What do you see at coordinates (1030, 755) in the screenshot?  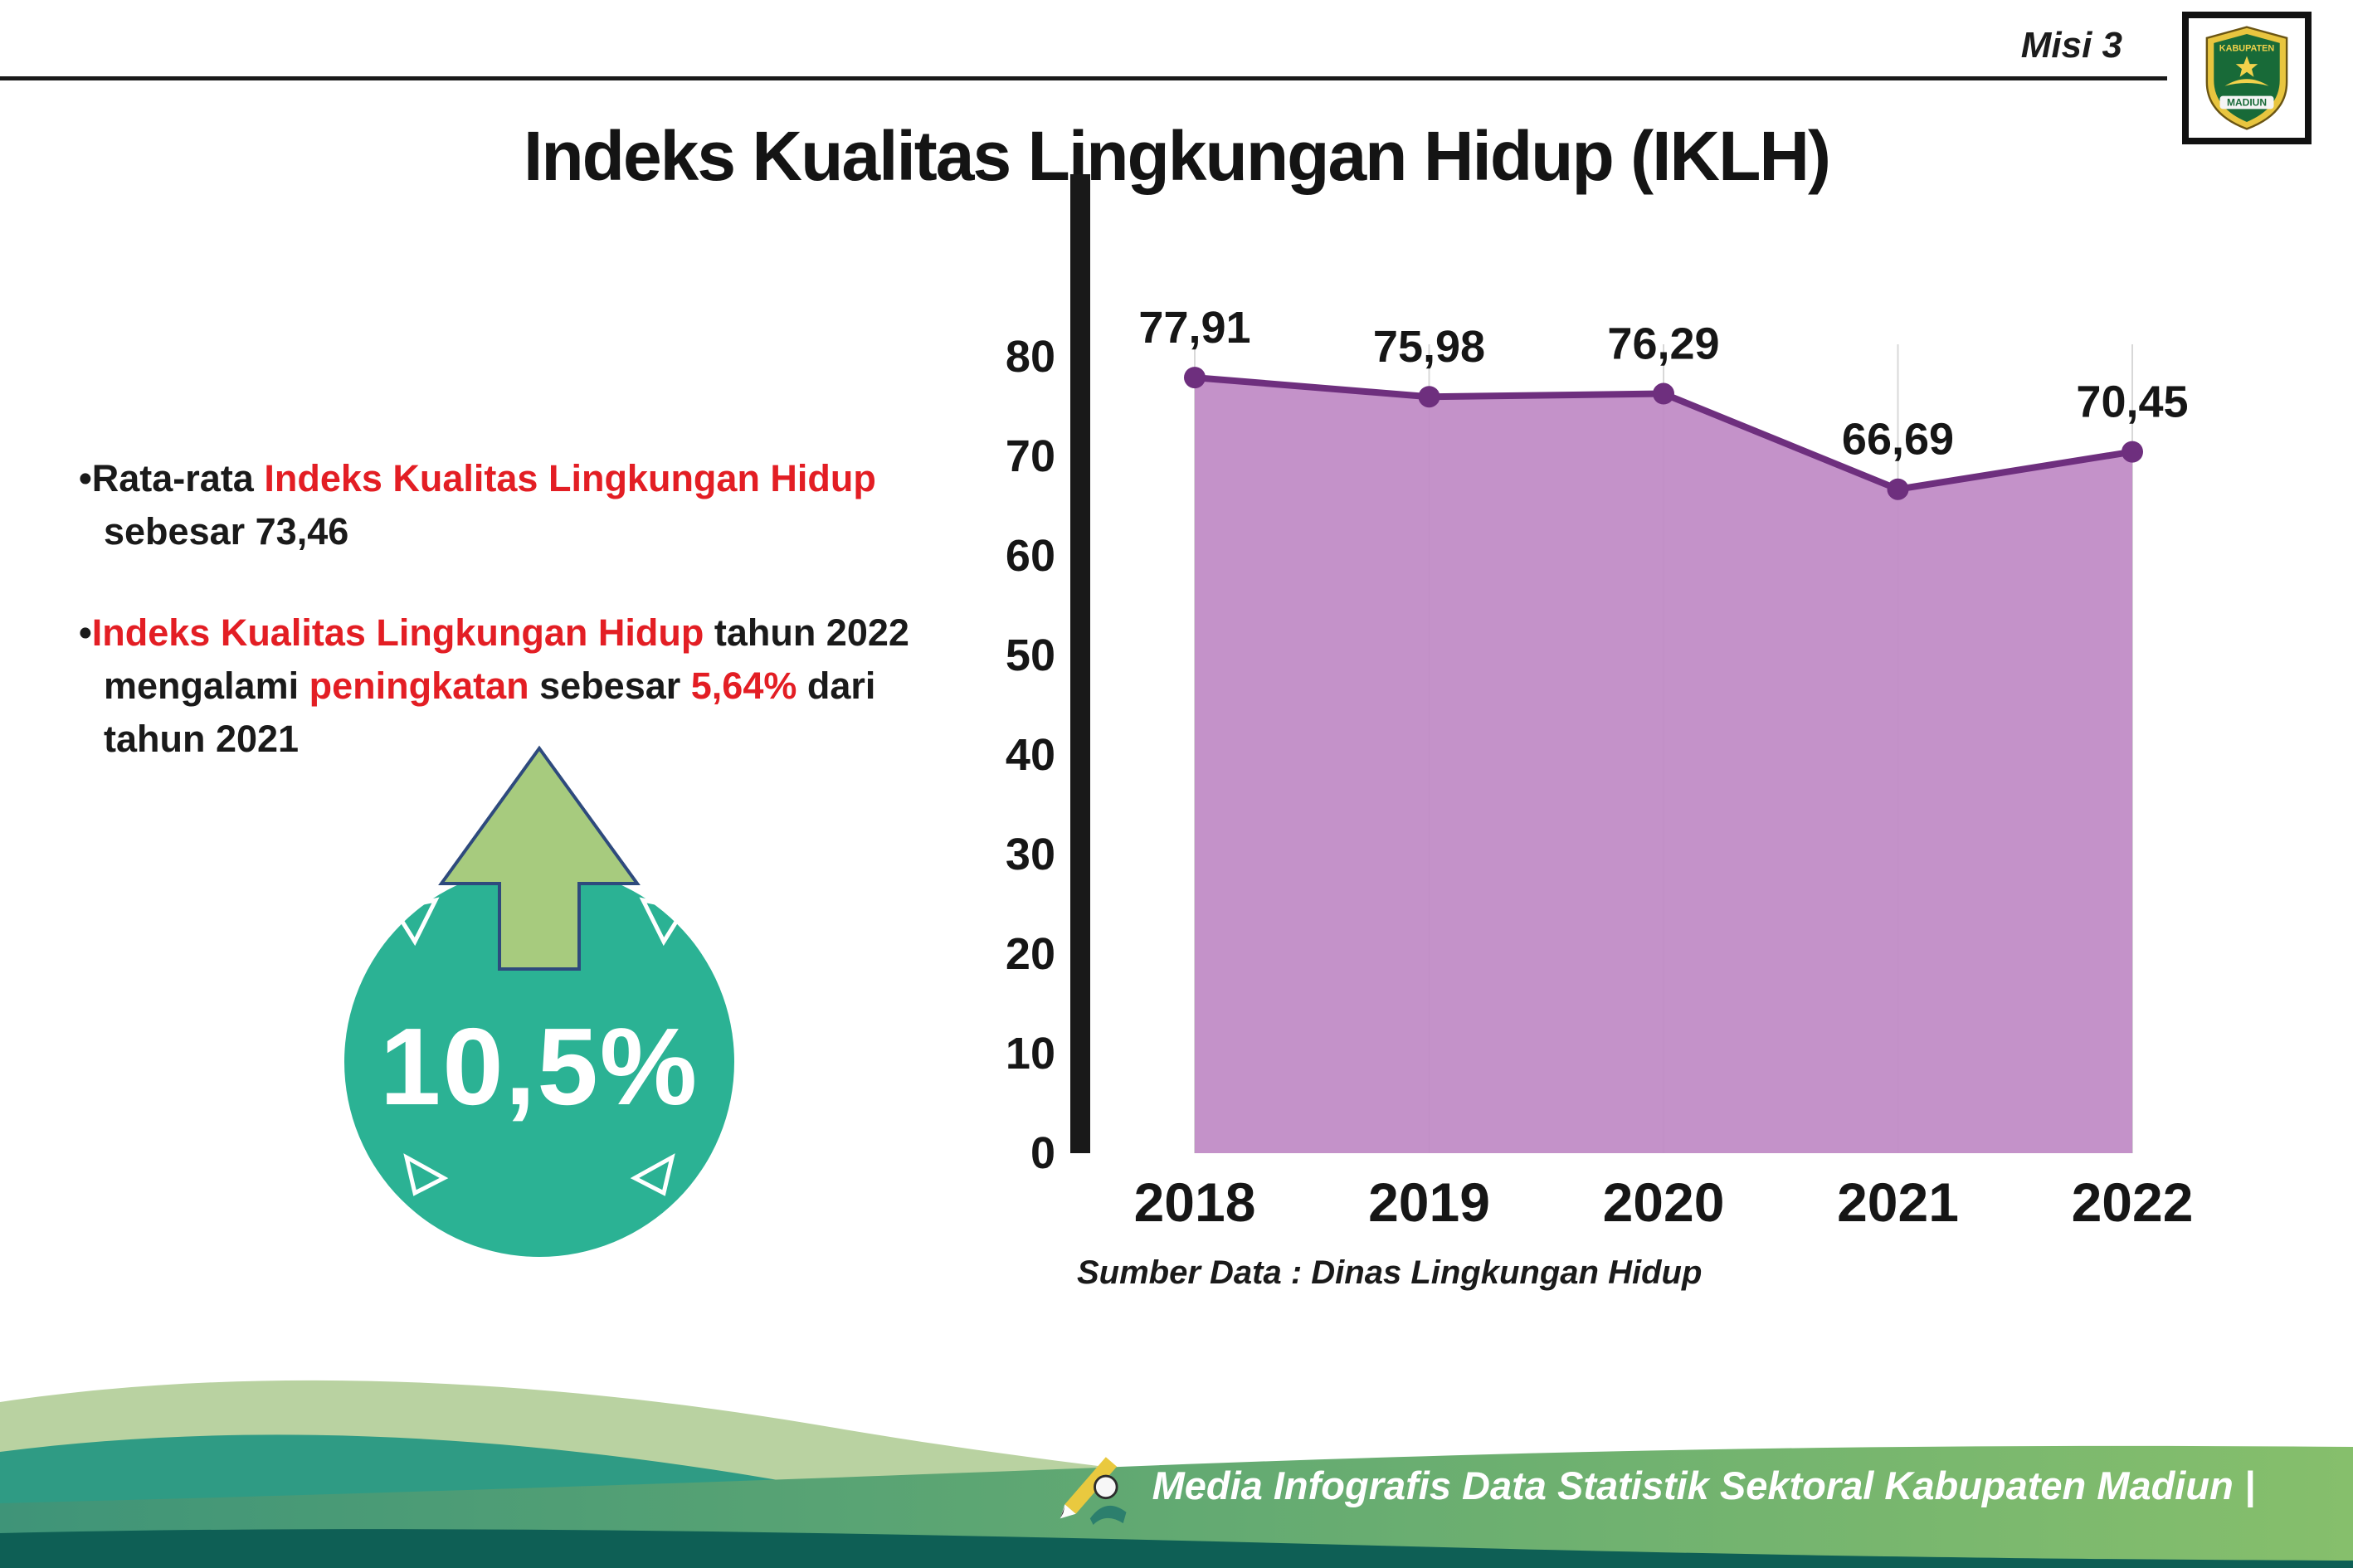 I see `svg-text: 40` at bounding box center [1030, 755].